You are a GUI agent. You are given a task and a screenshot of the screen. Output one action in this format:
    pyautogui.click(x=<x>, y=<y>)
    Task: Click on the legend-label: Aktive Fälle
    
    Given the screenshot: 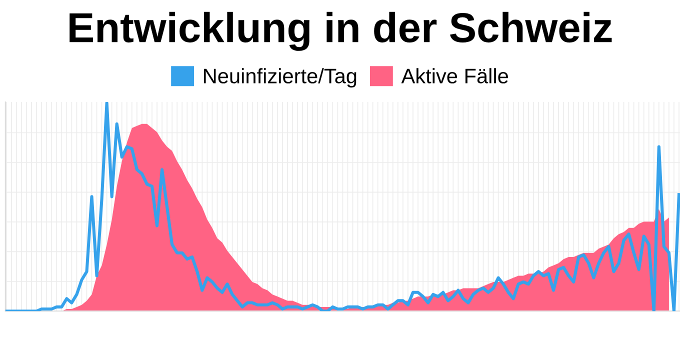 What is the action you would take?
    pyautogui.click(x=454, y=76)
    